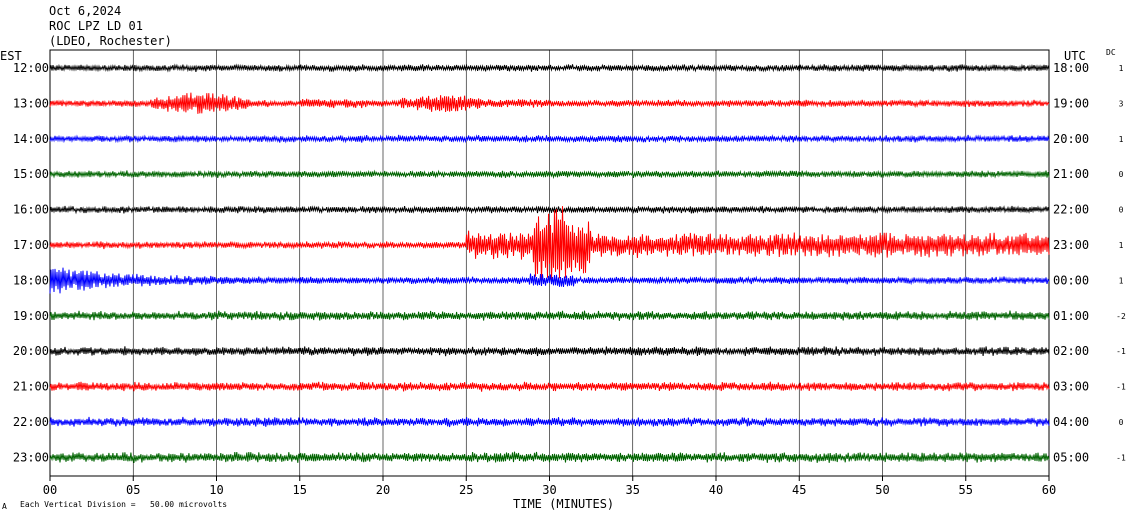 The width and height of the screenshot is (1130, 519). I want to click on x-tick-label: 15, so click(300, 490).